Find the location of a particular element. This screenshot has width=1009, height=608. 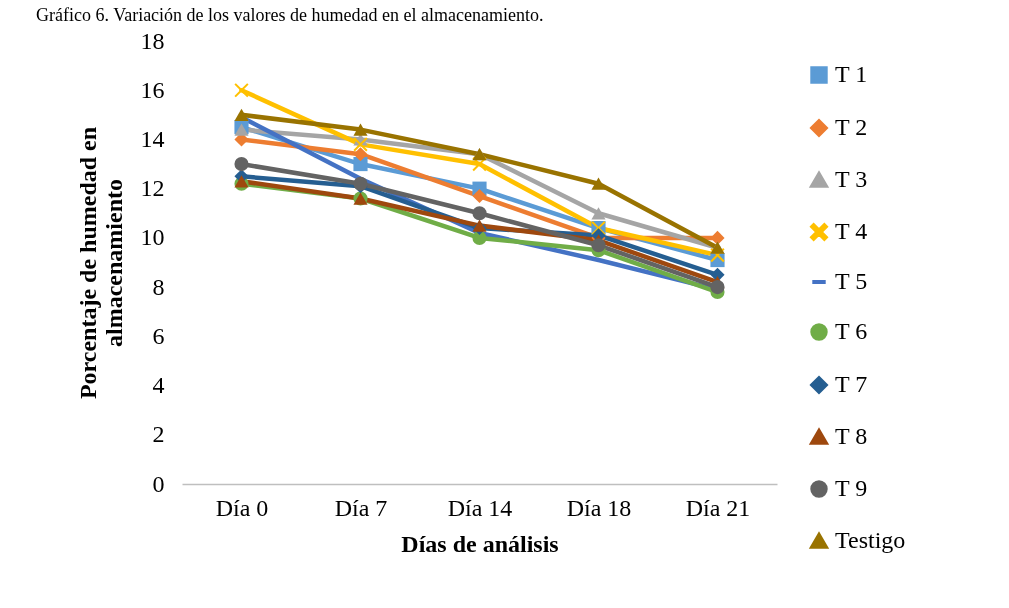

y-tick-label: 18 is located at coordinates (152, 40).